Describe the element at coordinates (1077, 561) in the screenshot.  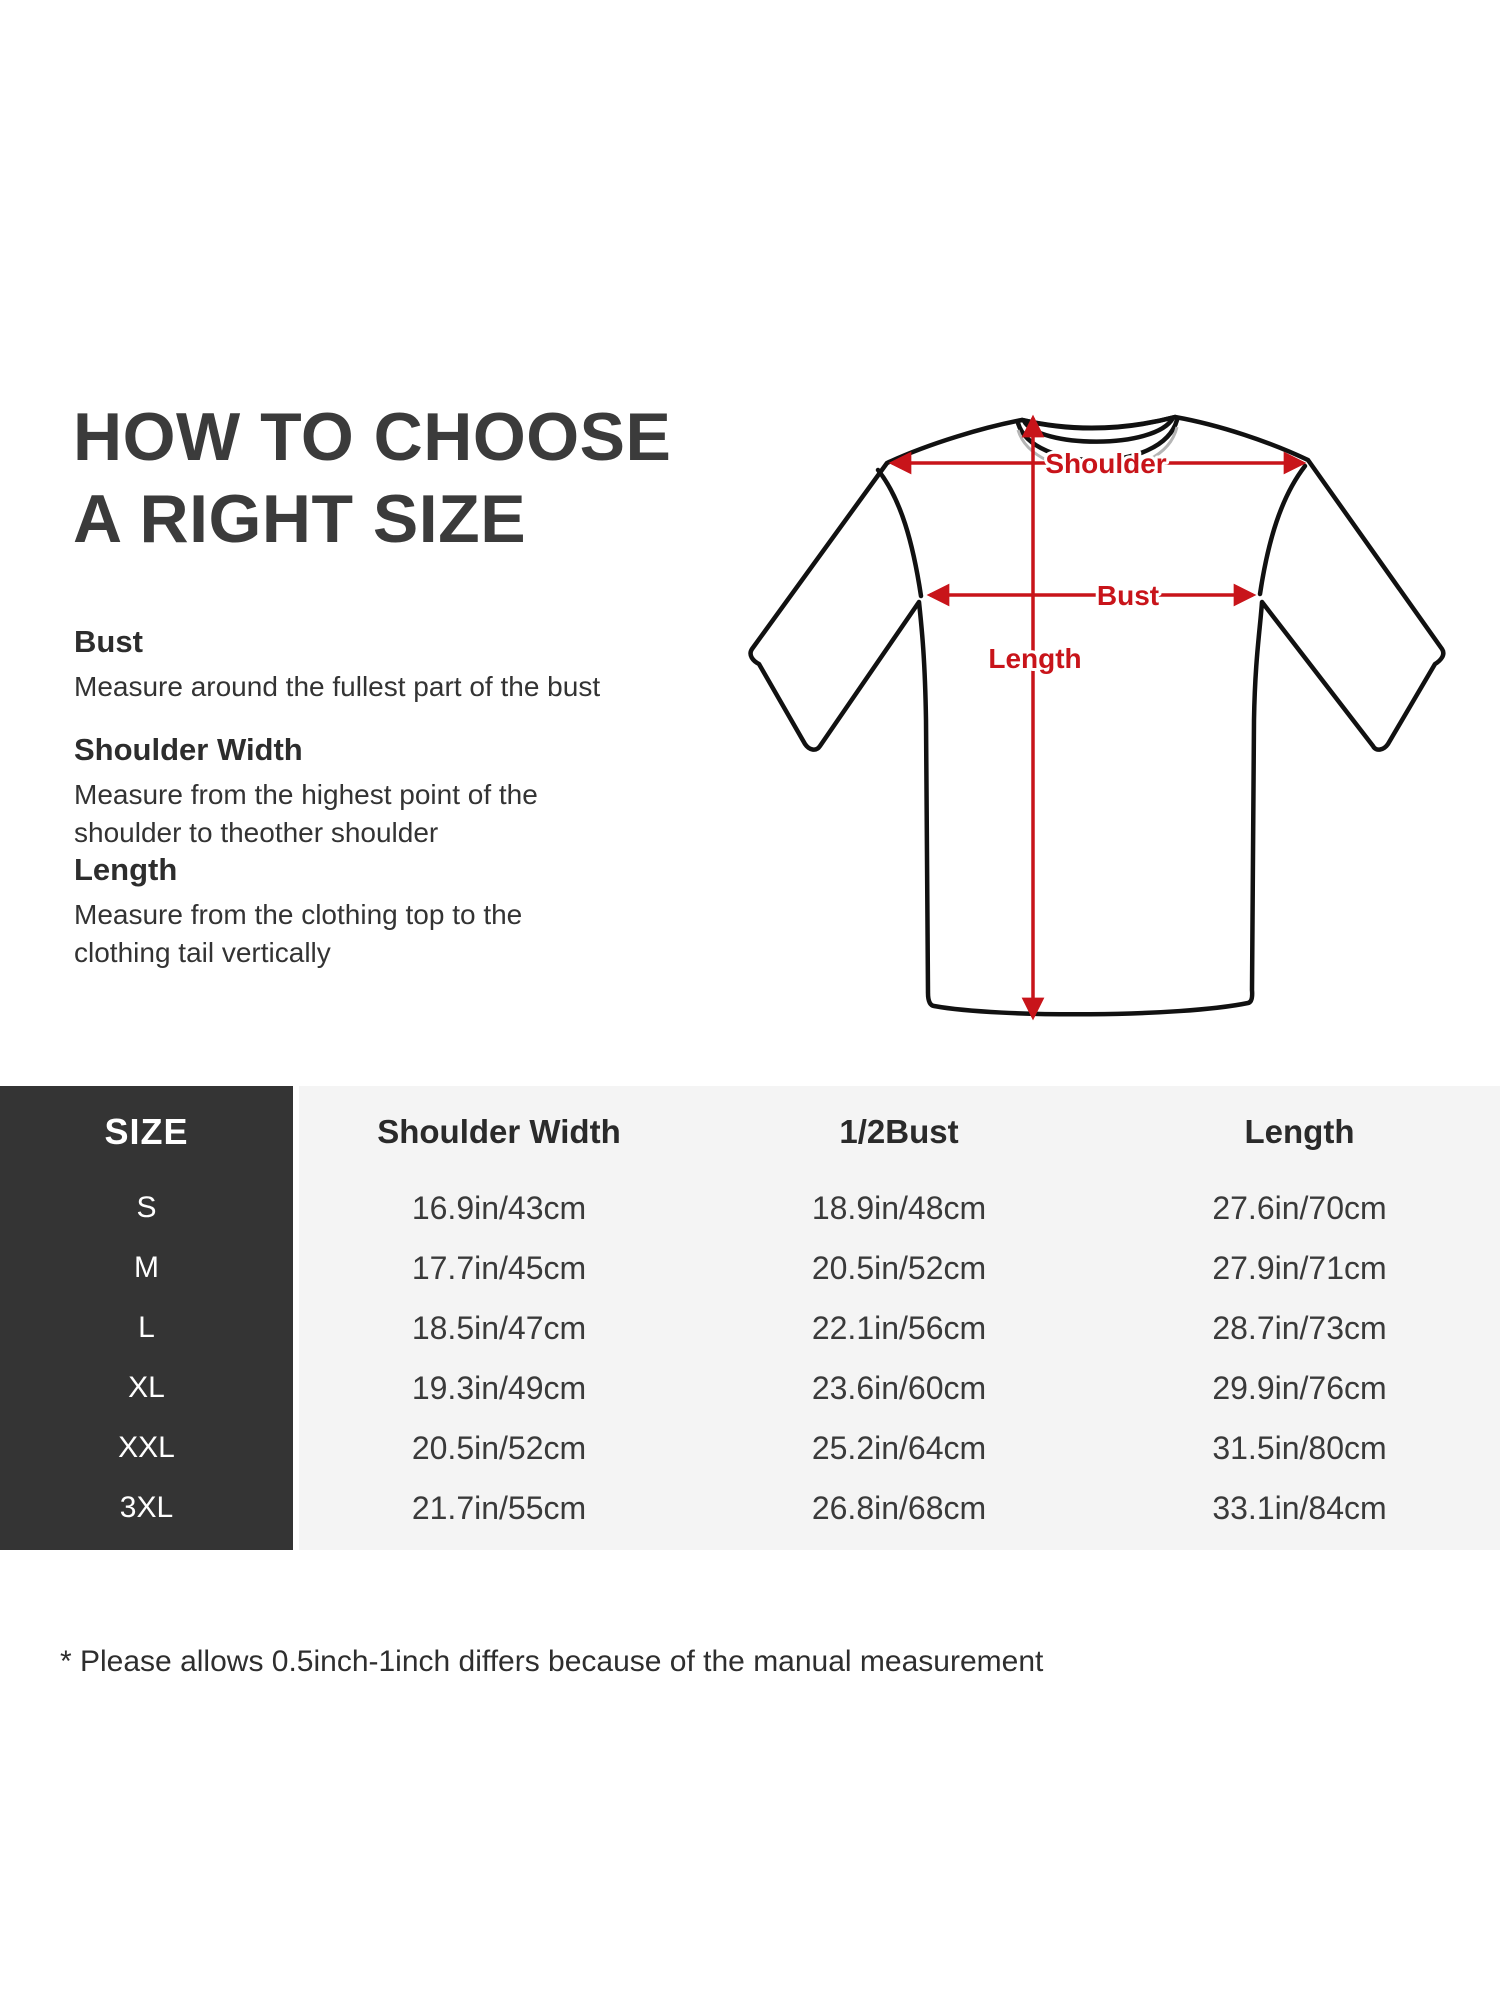
I see `measurement-labels: Shoulder Bust Length` at that location.